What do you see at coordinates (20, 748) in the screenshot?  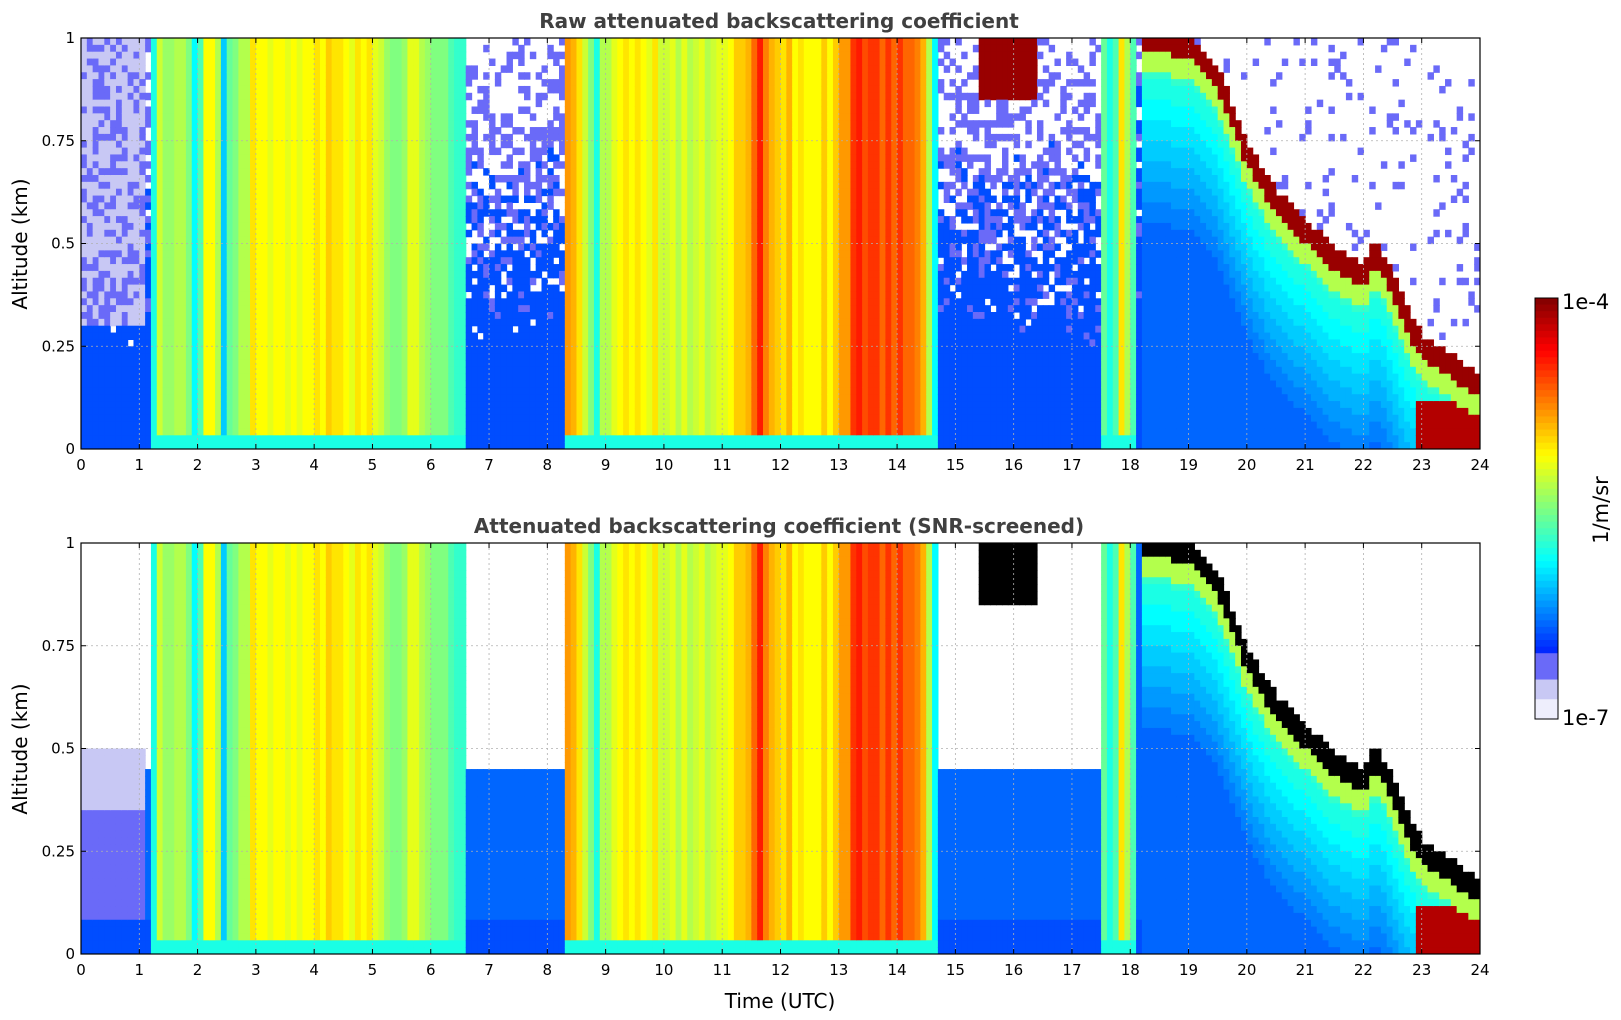 I see `bottom-y-axis-label: Altitude (km)` at bounding box center [20, 748].